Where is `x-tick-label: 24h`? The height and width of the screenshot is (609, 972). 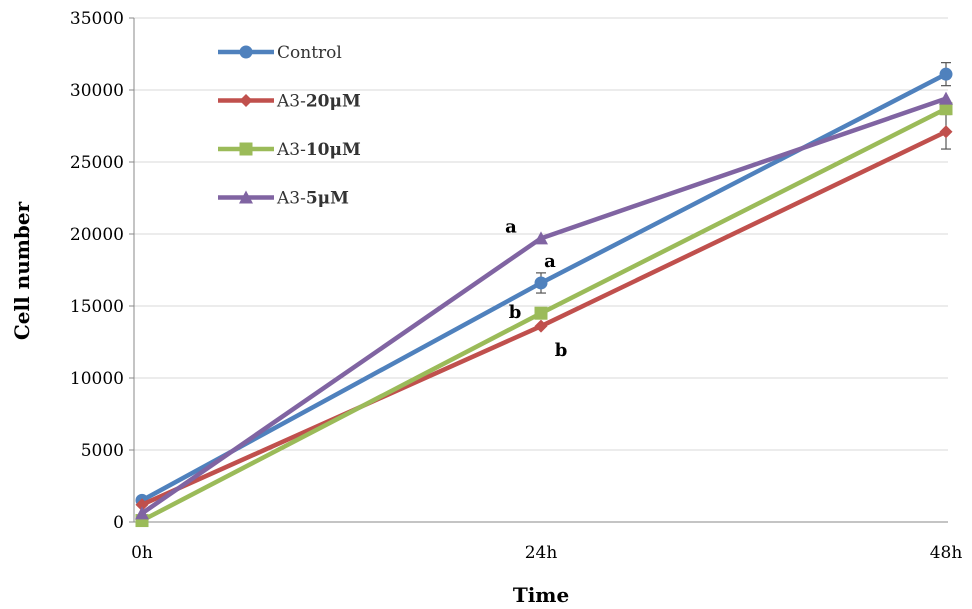 x-tick-label: 24h is located at coordinates (541, 553).